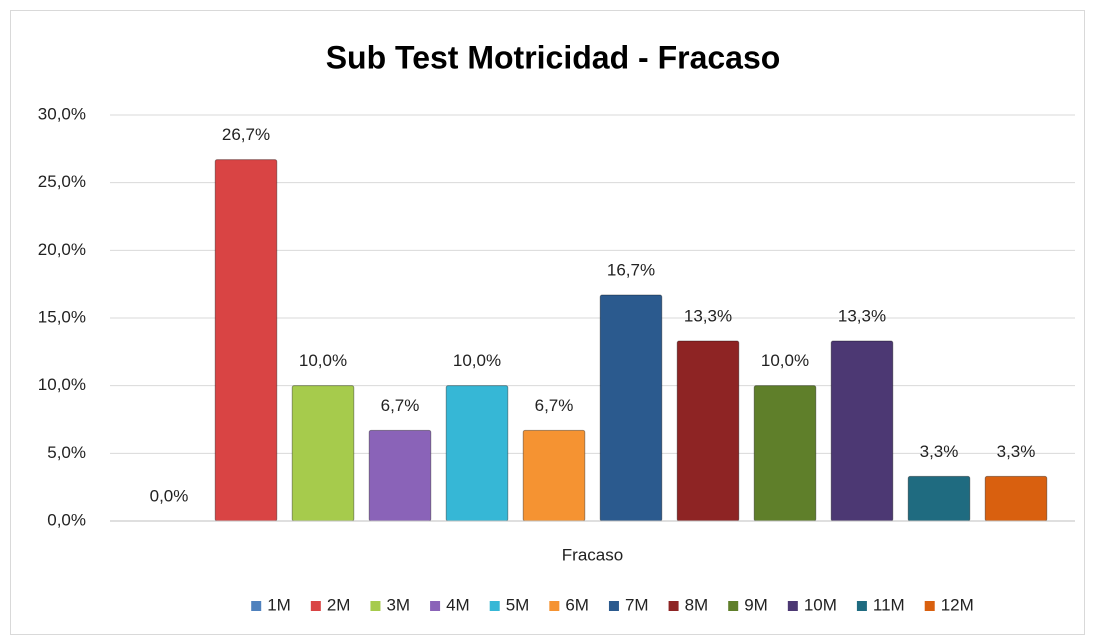  What do you see at coordinates (169, 495) in the screenshot?
I see `data-label: 0,0%` at bounding box center [169, 495].